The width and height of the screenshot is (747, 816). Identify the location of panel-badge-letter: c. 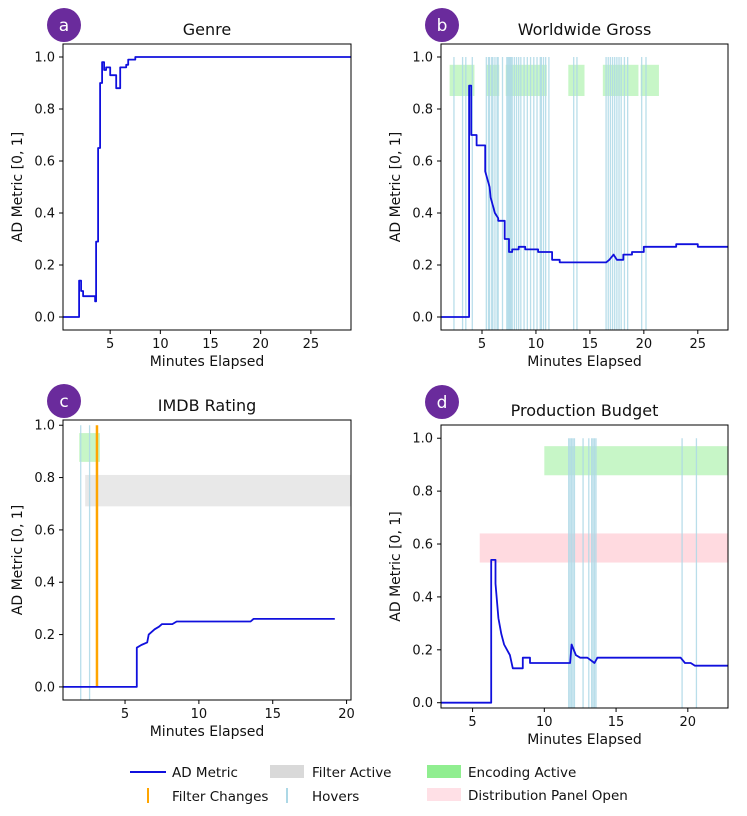
(63, 402).